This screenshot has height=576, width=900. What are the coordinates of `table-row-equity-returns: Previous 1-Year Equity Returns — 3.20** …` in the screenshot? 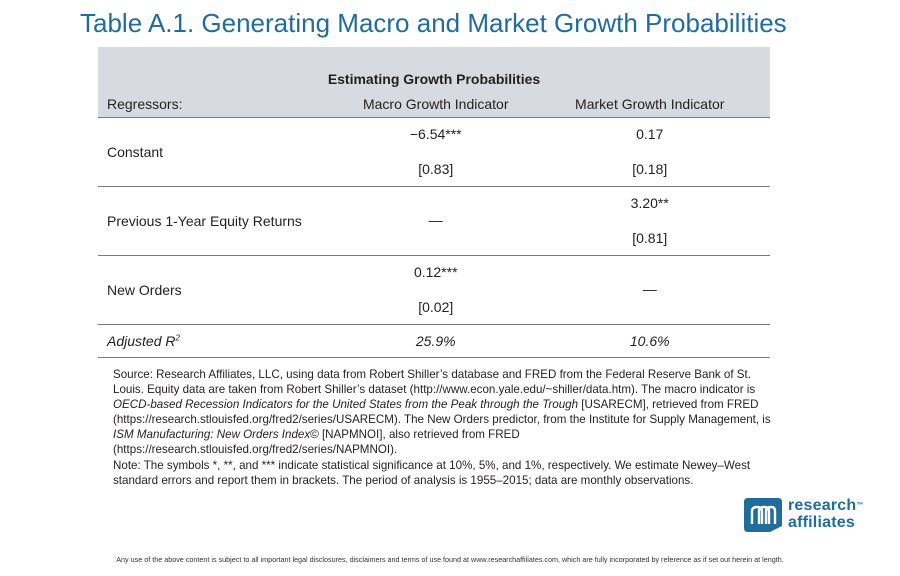 It's located at (434, 221).